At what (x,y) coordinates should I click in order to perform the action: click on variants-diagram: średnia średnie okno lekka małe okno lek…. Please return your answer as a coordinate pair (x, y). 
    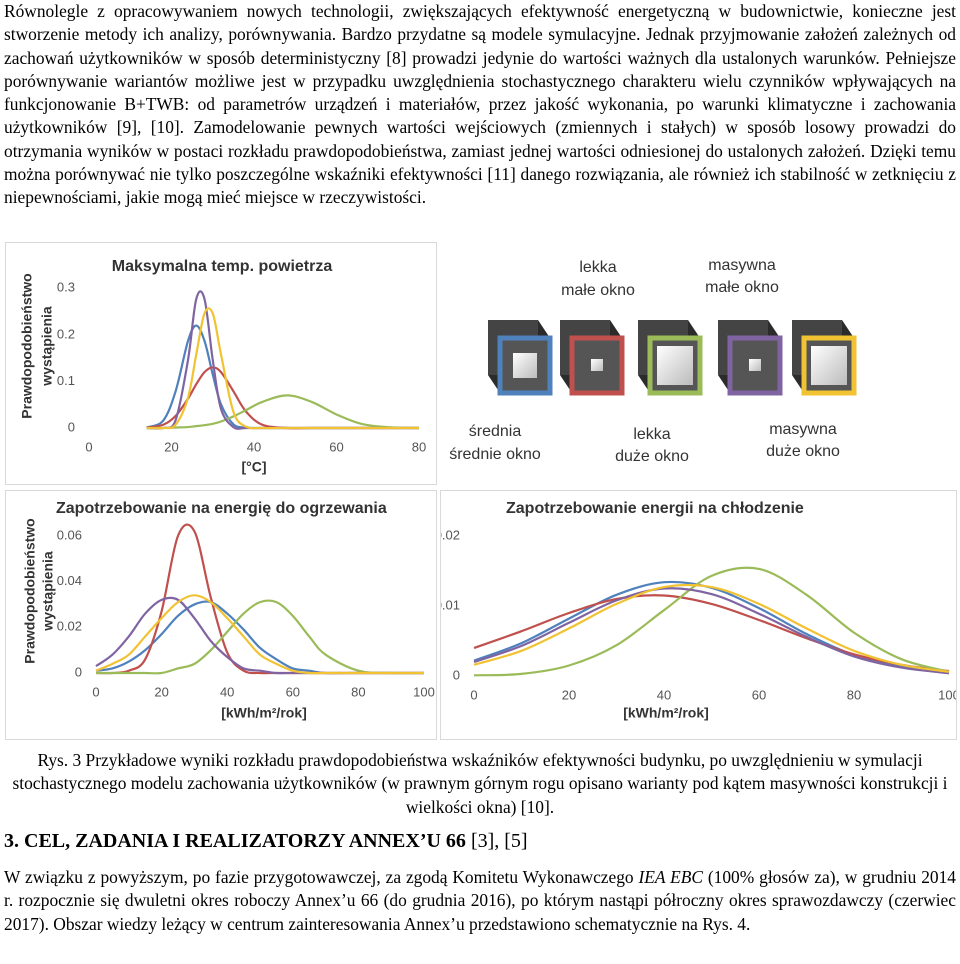
    Looking at the image, I should click on (653, 361).